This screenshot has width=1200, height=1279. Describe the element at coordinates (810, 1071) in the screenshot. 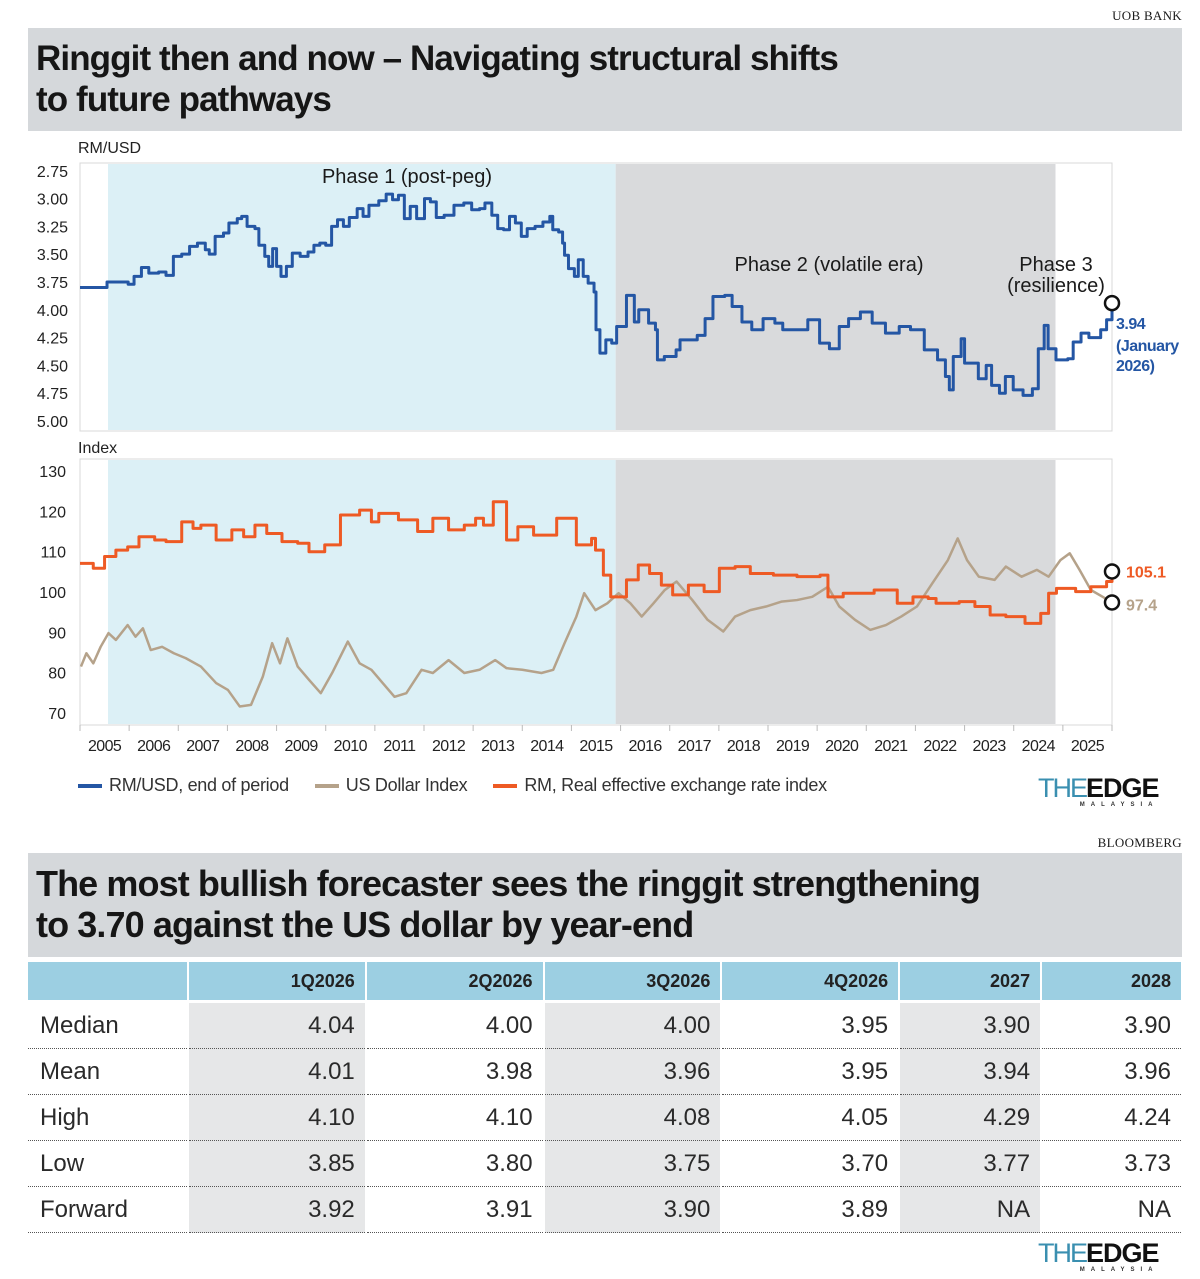

I see `table-cell: 3.95` at that location.